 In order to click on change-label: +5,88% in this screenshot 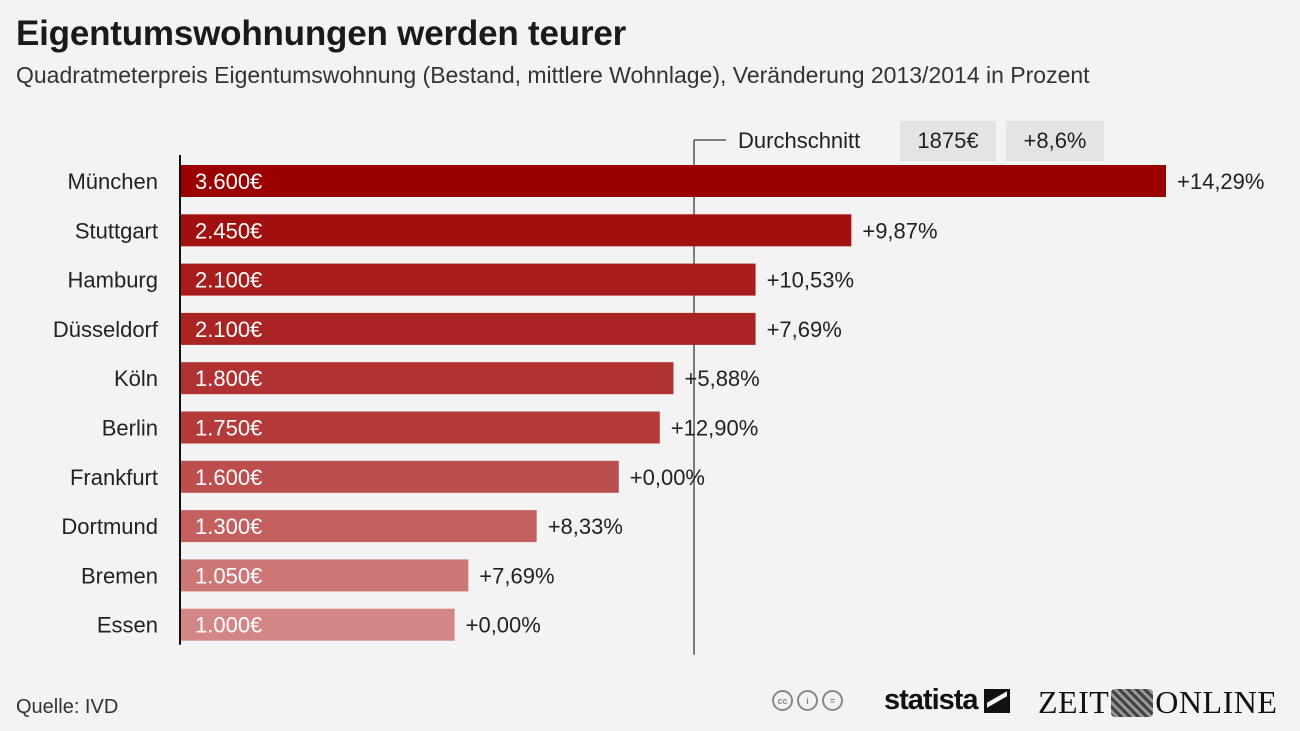, I will do `click(722, 378)`.